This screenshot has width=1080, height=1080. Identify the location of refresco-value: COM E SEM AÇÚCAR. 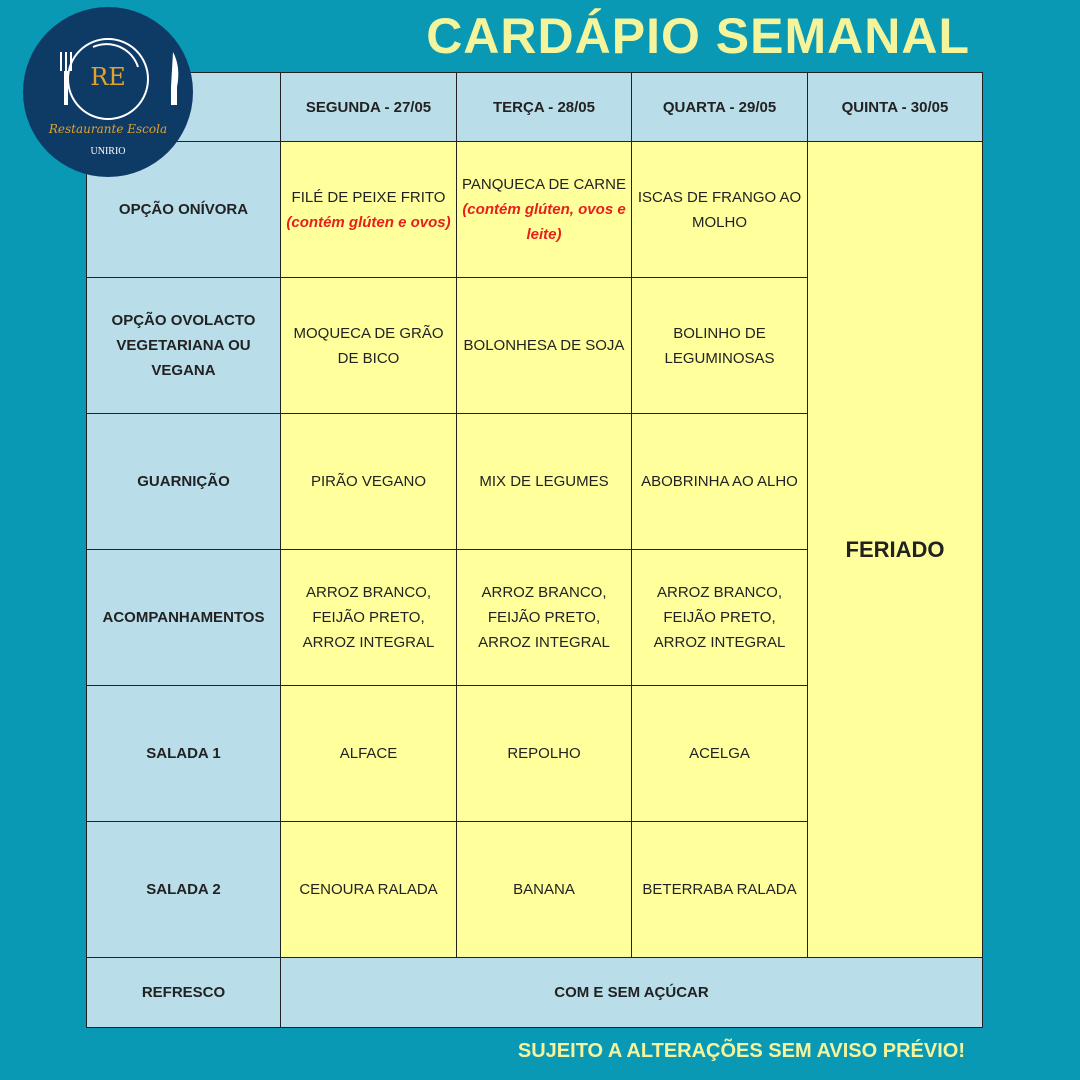
(631, 992).